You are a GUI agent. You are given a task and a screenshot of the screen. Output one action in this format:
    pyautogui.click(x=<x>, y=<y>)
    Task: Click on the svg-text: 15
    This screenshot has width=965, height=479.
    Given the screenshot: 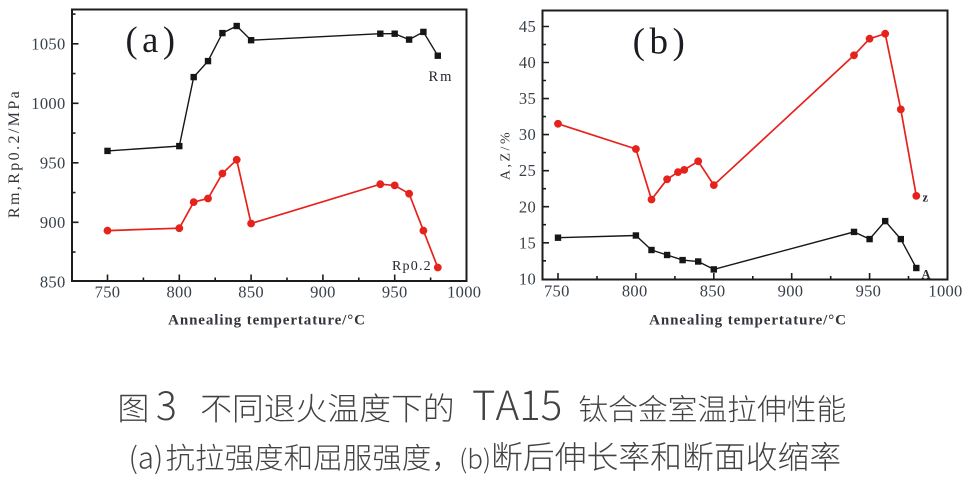 What is the action you would take?
    pyautogui.click(x=527, y=242)
    